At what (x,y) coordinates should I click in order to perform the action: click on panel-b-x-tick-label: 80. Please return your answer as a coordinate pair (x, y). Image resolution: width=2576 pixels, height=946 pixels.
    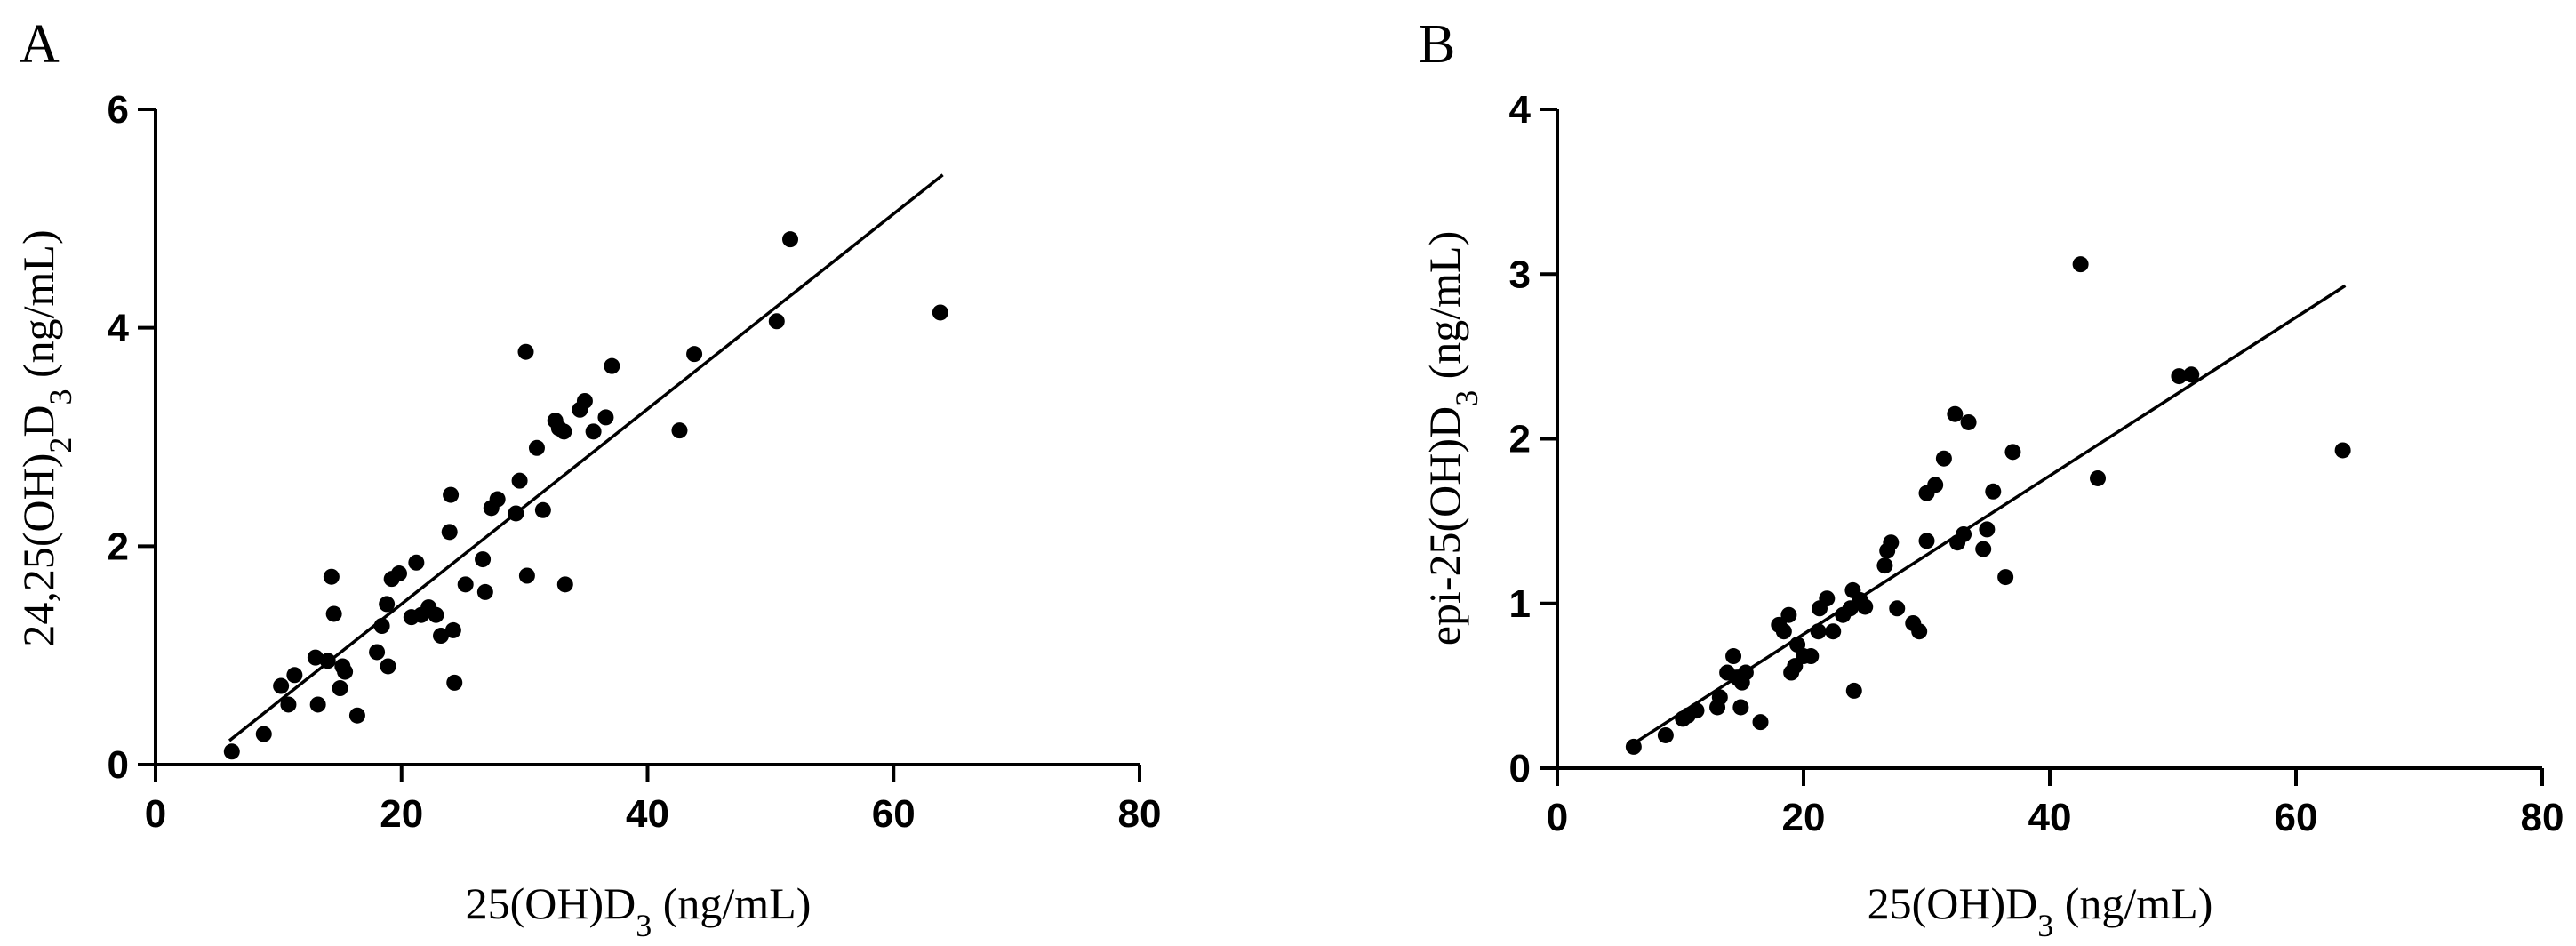
    Looking at the image, I should click on (2542, 818).